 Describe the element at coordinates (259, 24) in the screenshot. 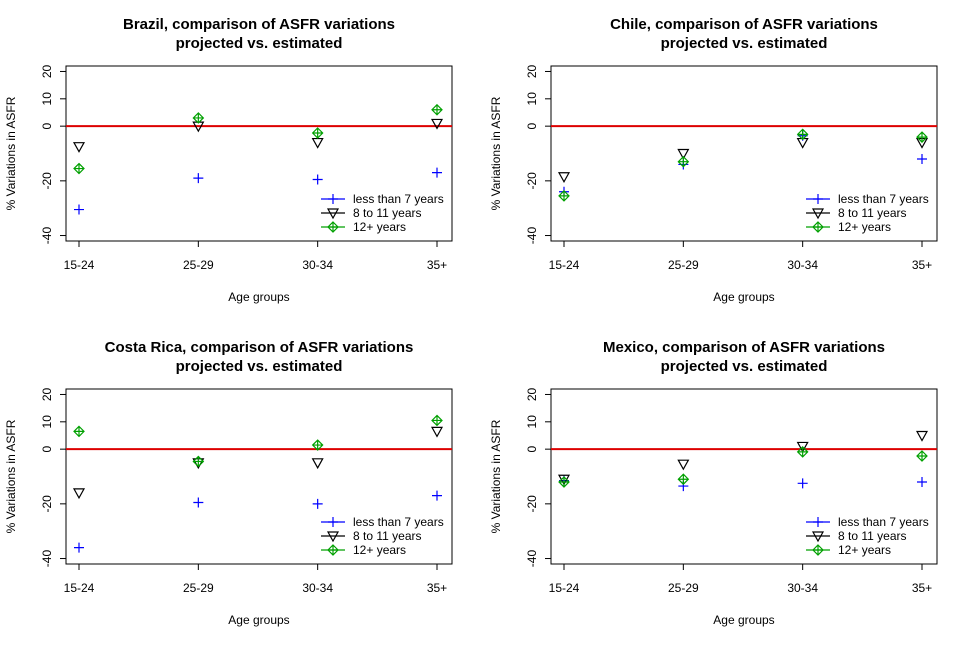

I see `chart-title: Brazil, comparison of ASFR variations` at that location.